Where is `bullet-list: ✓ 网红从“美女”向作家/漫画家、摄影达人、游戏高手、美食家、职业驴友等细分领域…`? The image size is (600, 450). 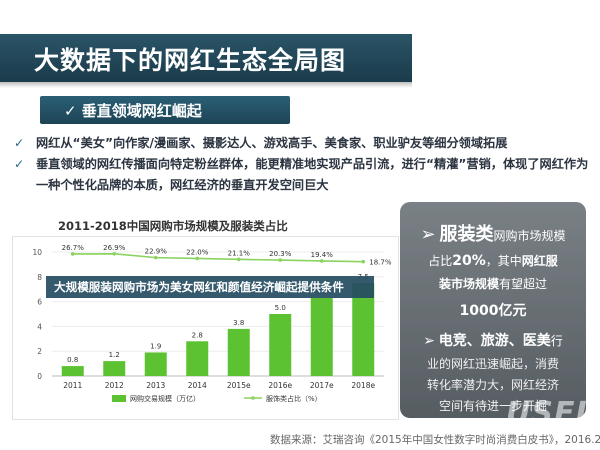
bullet-list: ✓ 网红从“美女”向作家/漫画家、摄影达人、游戏高手、美食家、职业驴友等细分领域… is located at coordinates (306, 164).